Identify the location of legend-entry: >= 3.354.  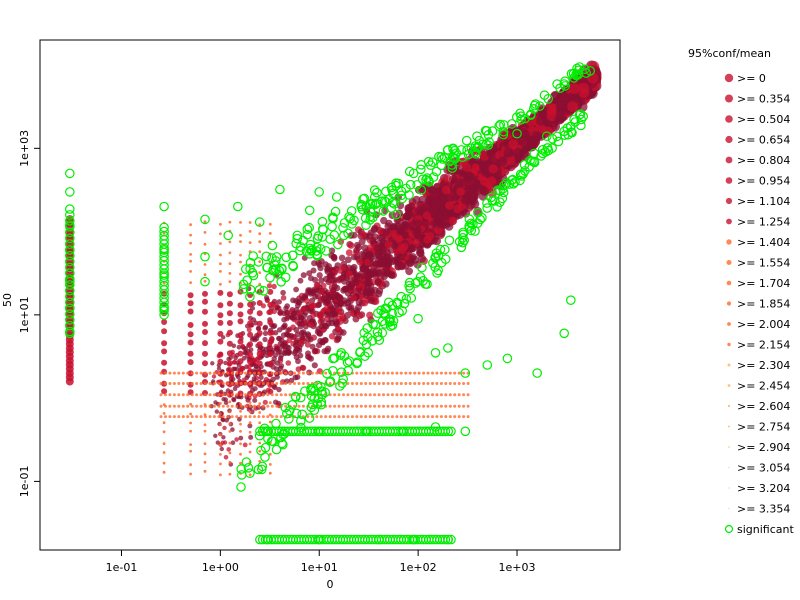
(763, 509).